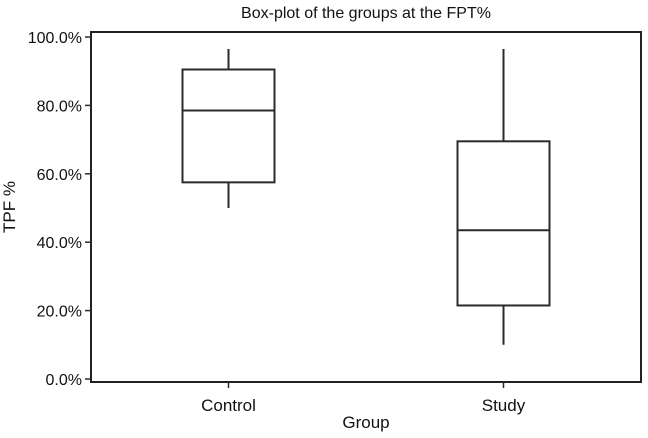 Image resolution: width=648 pixels, height=438 pixels. Describe the element at coordinates (366, 13) in the screenshot. I see `chart-title: Box-plot of the groups at the FPT%` at that location.